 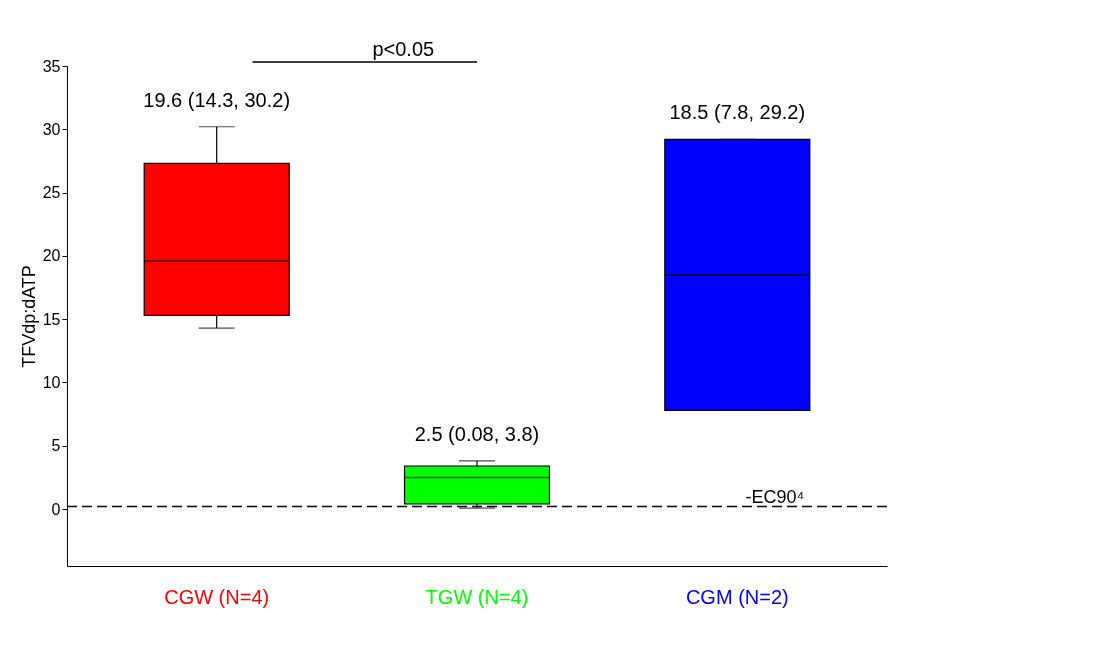 I want to click on annotation: 19.6 (14.3, 30.2), so click(x=217, y=99).